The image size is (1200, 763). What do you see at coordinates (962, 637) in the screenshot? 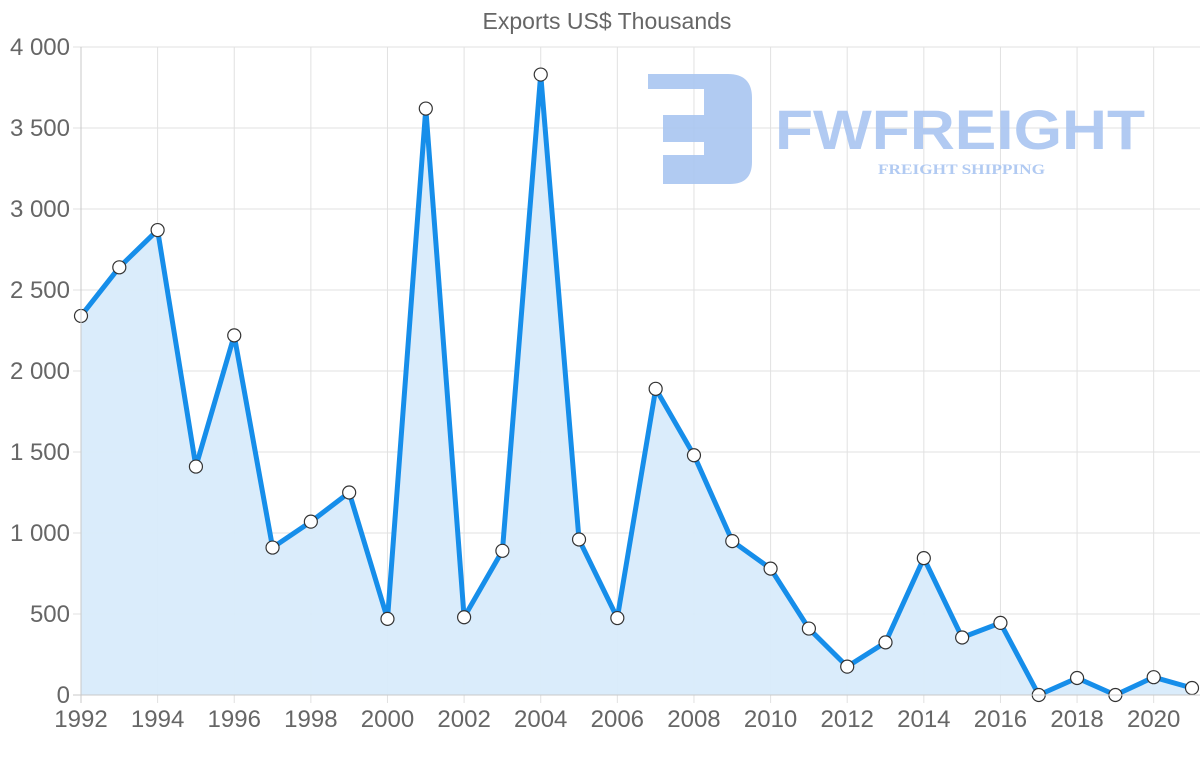
I see `data-point-2015` at bounding box center [962, 637].